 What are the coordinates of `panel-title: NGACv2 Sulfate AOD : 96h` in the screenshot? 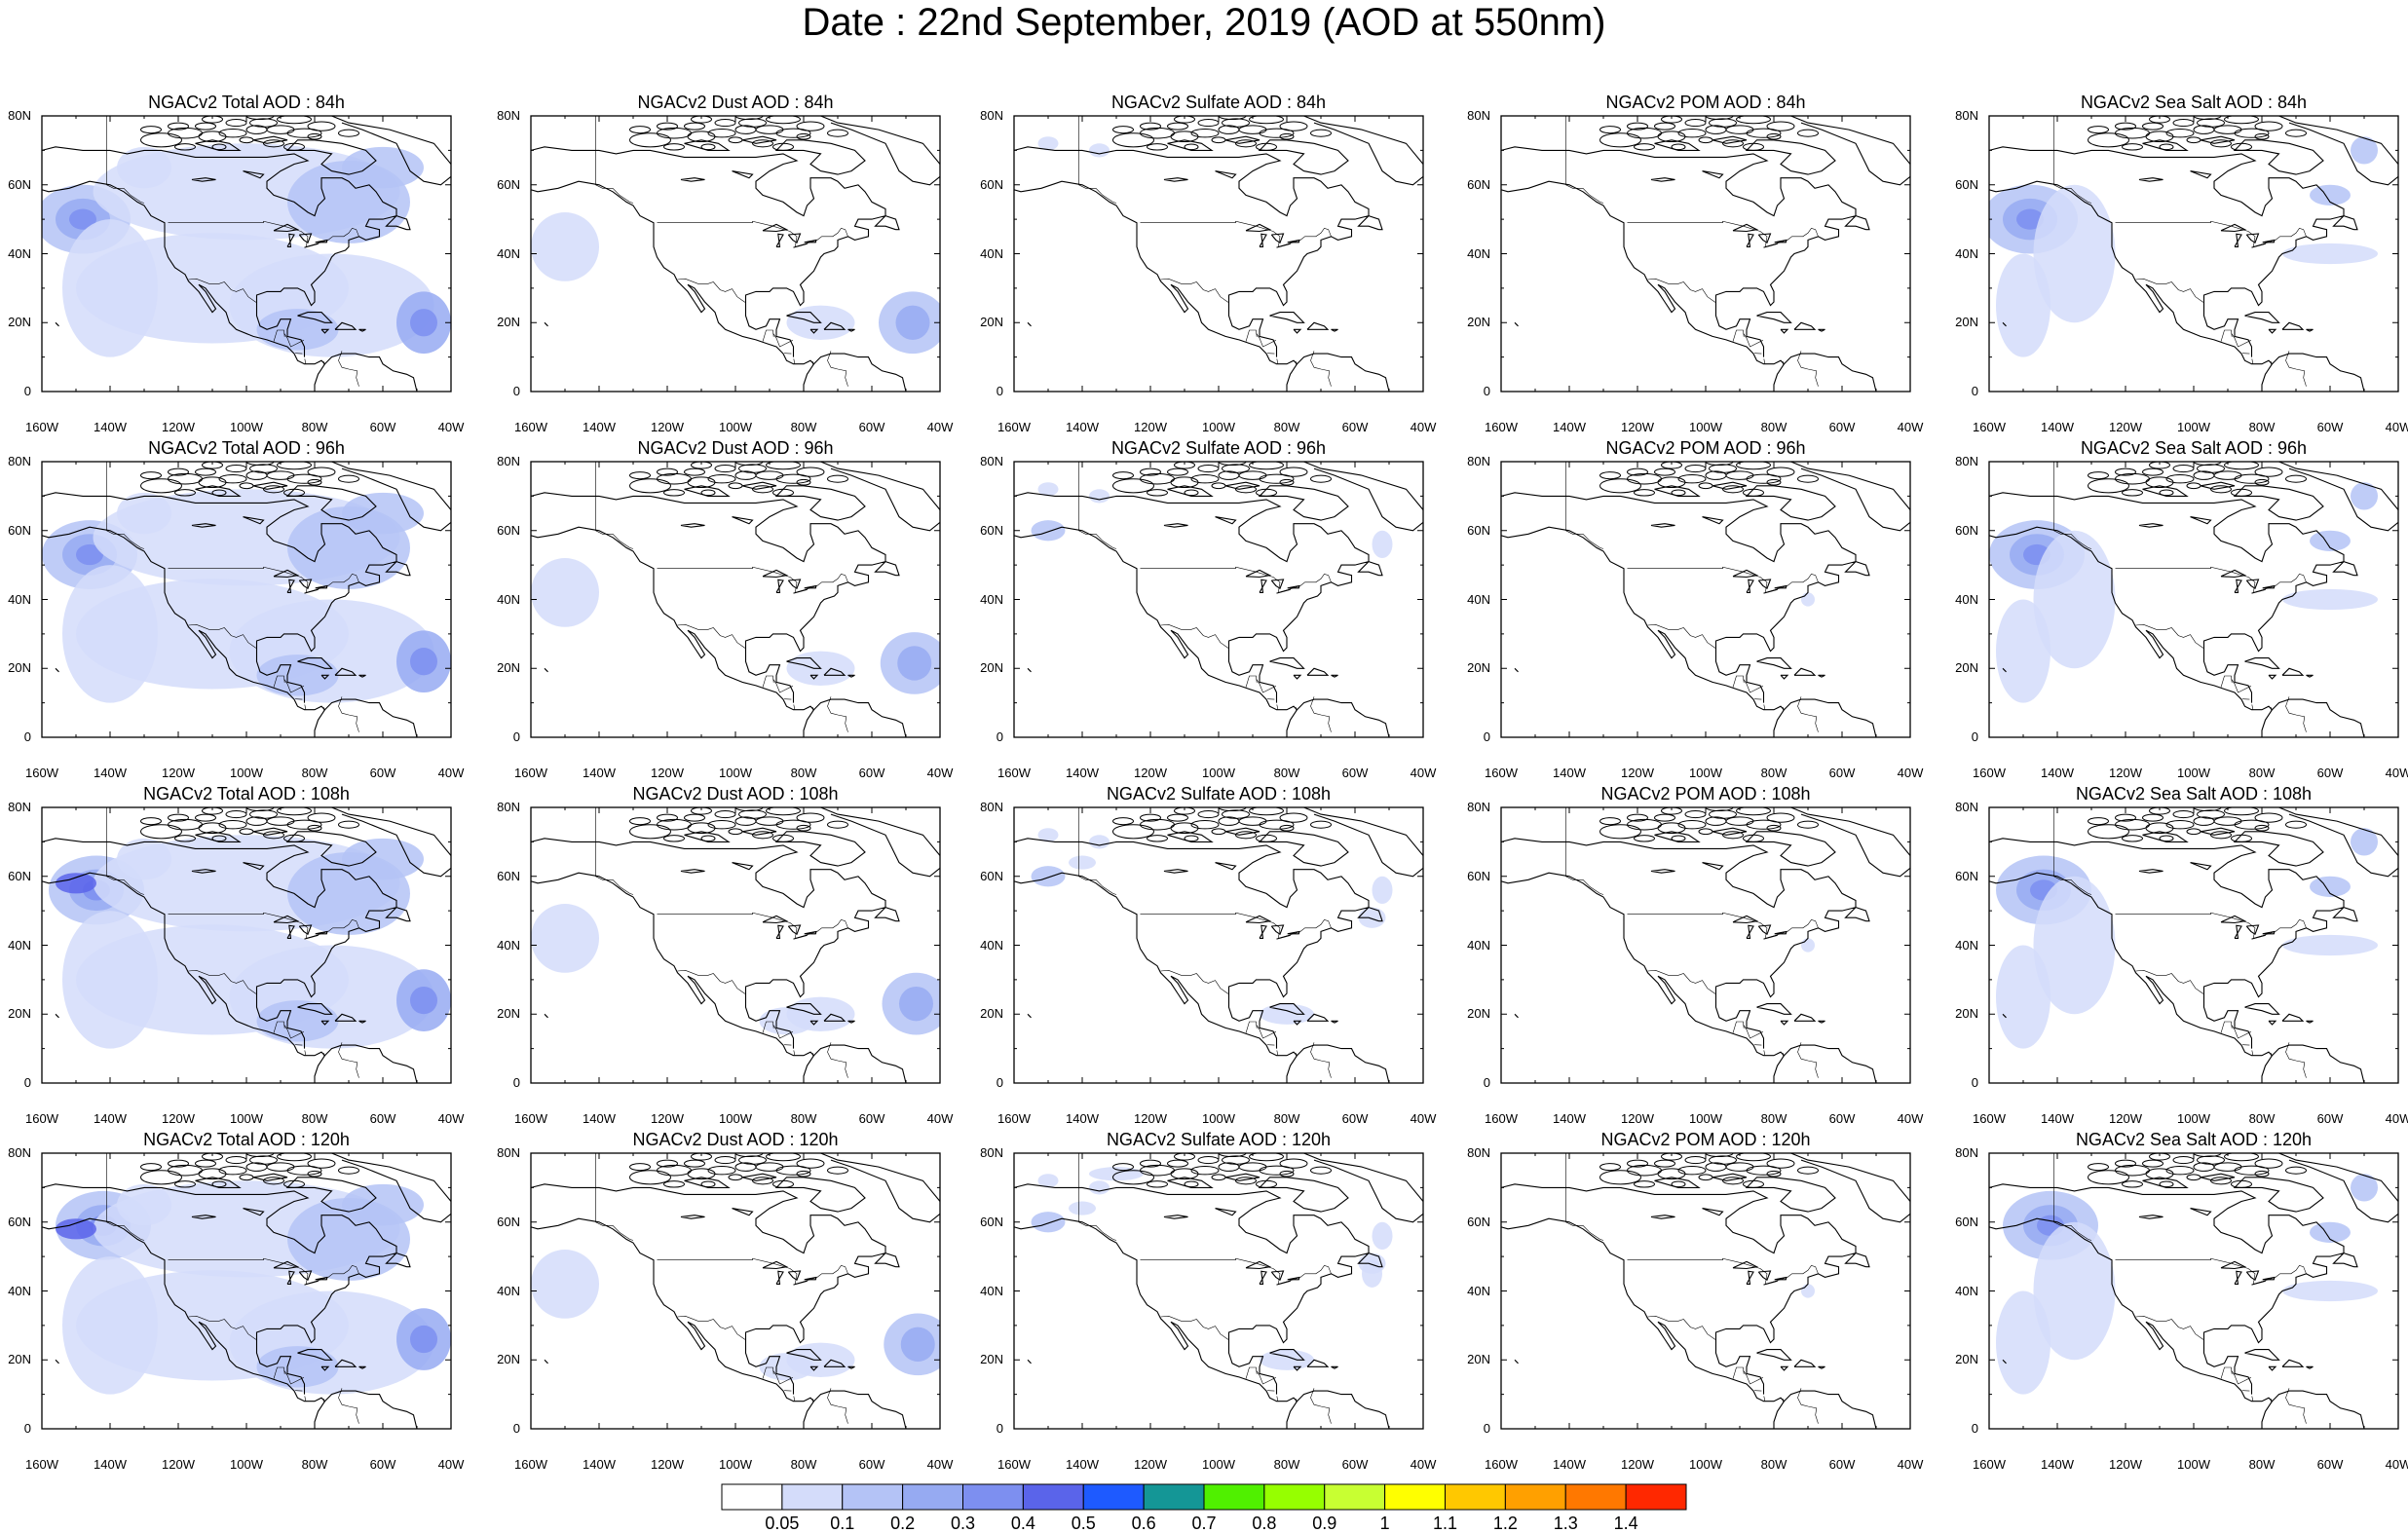 It's located at (1218, 448).